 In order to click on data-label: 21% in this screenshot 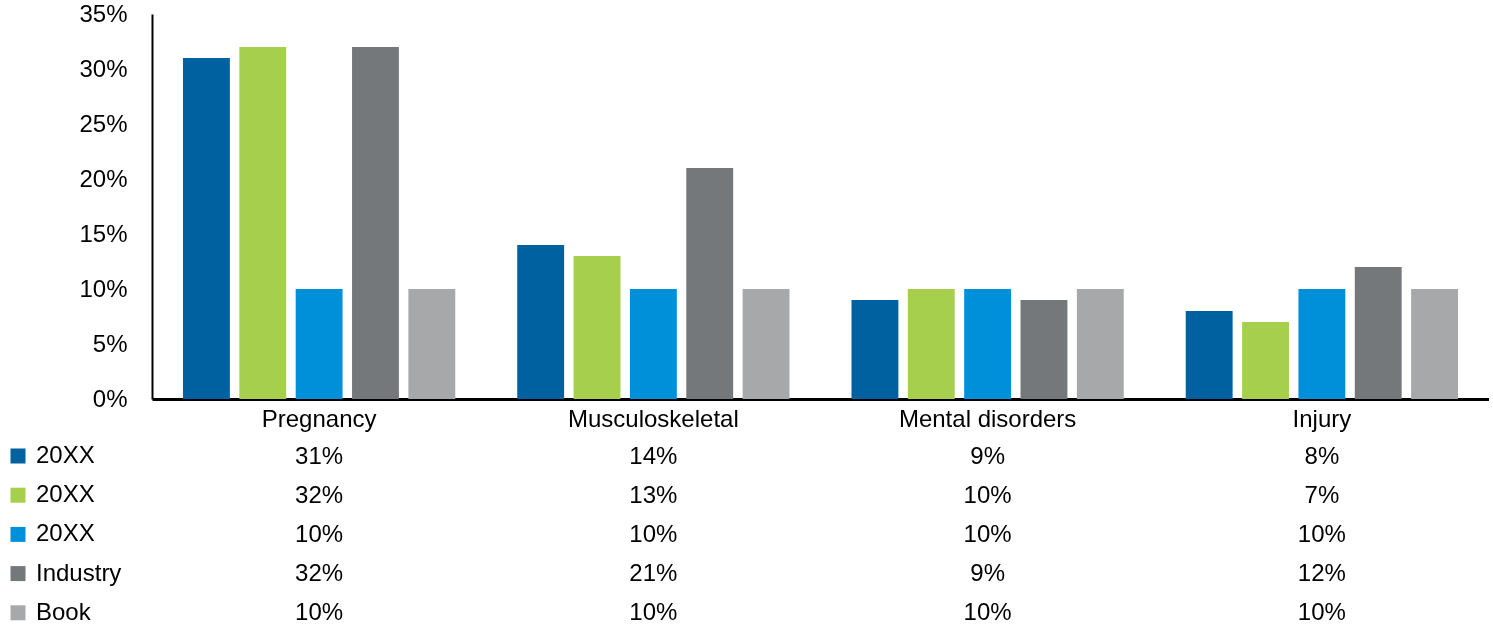, I will do `click(653, 573)`.